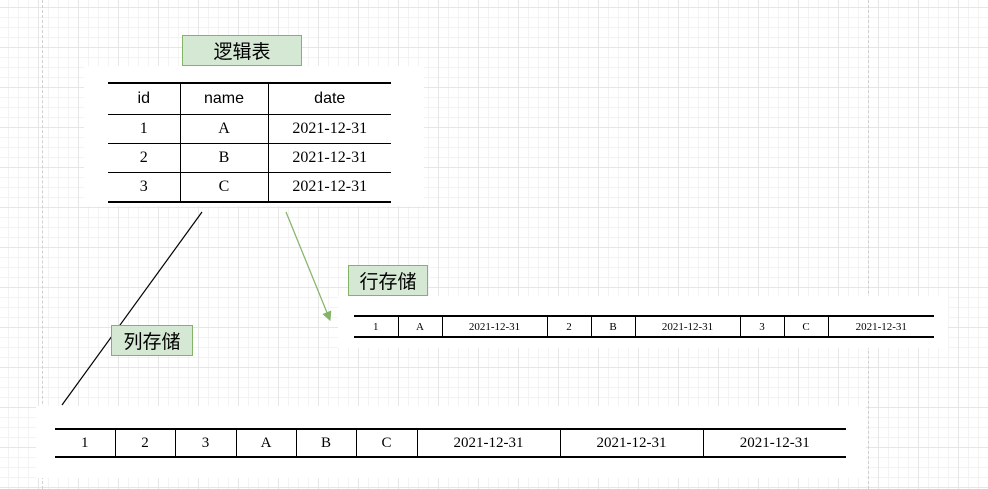 The height and width of the screenshot is (489, 988). What do you see at coordinates (329, 98) in the screenshot?
I see `header-date: date` at bounding box center [329, 98].